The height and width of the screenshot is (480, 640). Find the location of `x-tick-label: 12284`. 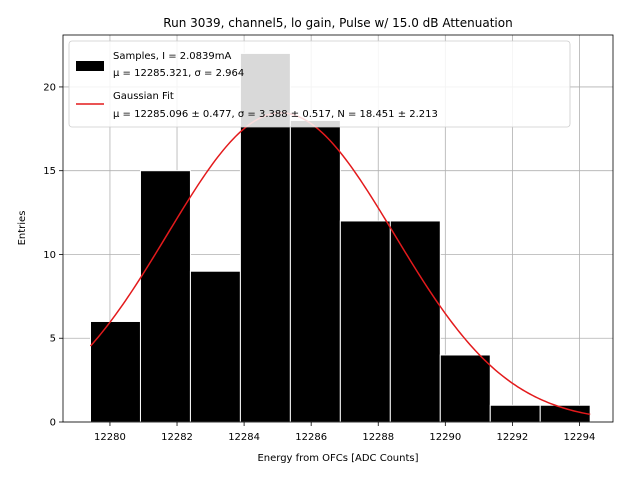

x-tick-label: 12284 is located at coordinates (244, 437).